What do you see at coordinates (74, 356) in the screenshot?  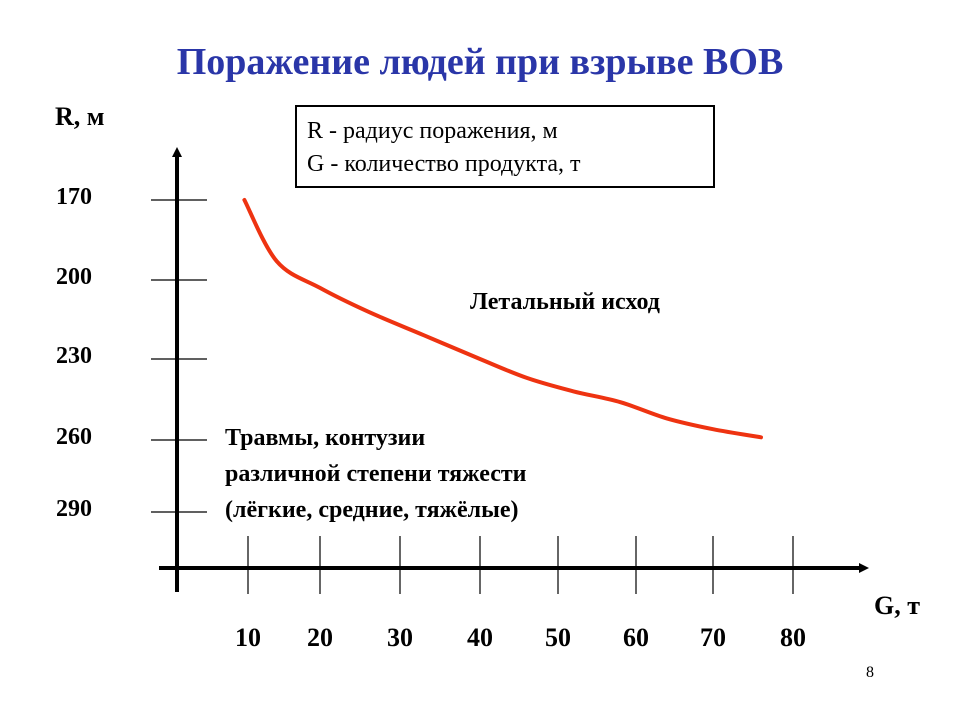 I see `y-tick-label-230: 230` at bounding box center [74, 356].